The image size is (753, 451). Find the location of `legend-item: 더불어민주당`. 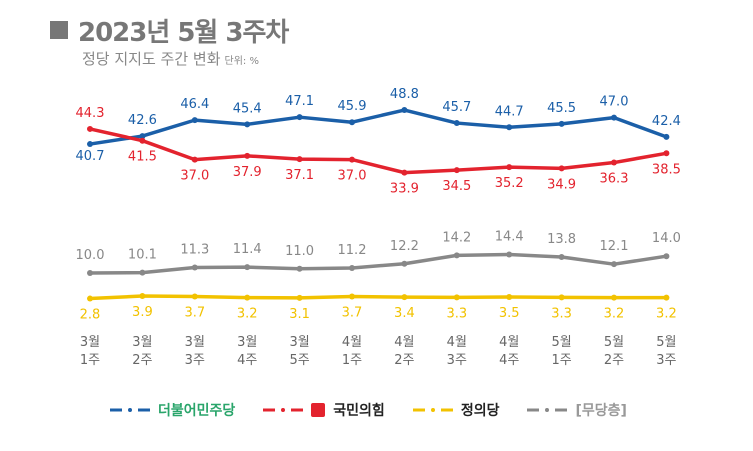

legend-item: 더불어민주당 is located at coordinates (172, 410).